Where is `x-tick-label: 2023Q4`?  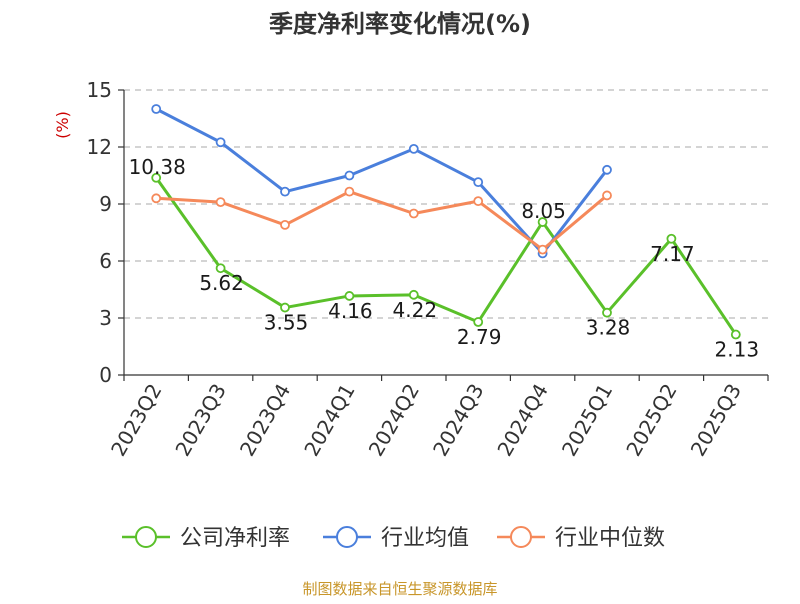 x-tick-label: 2023Q4 is located at coordinates (265, 420).